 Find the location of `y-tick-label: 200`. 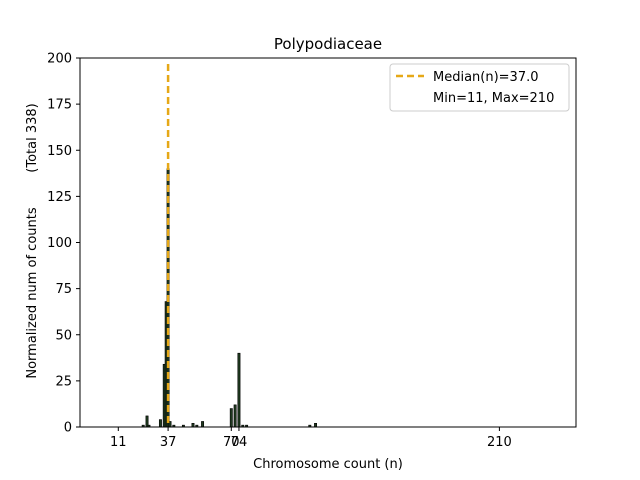

y-tick-label: 200 is located at coordinates (59, 59).